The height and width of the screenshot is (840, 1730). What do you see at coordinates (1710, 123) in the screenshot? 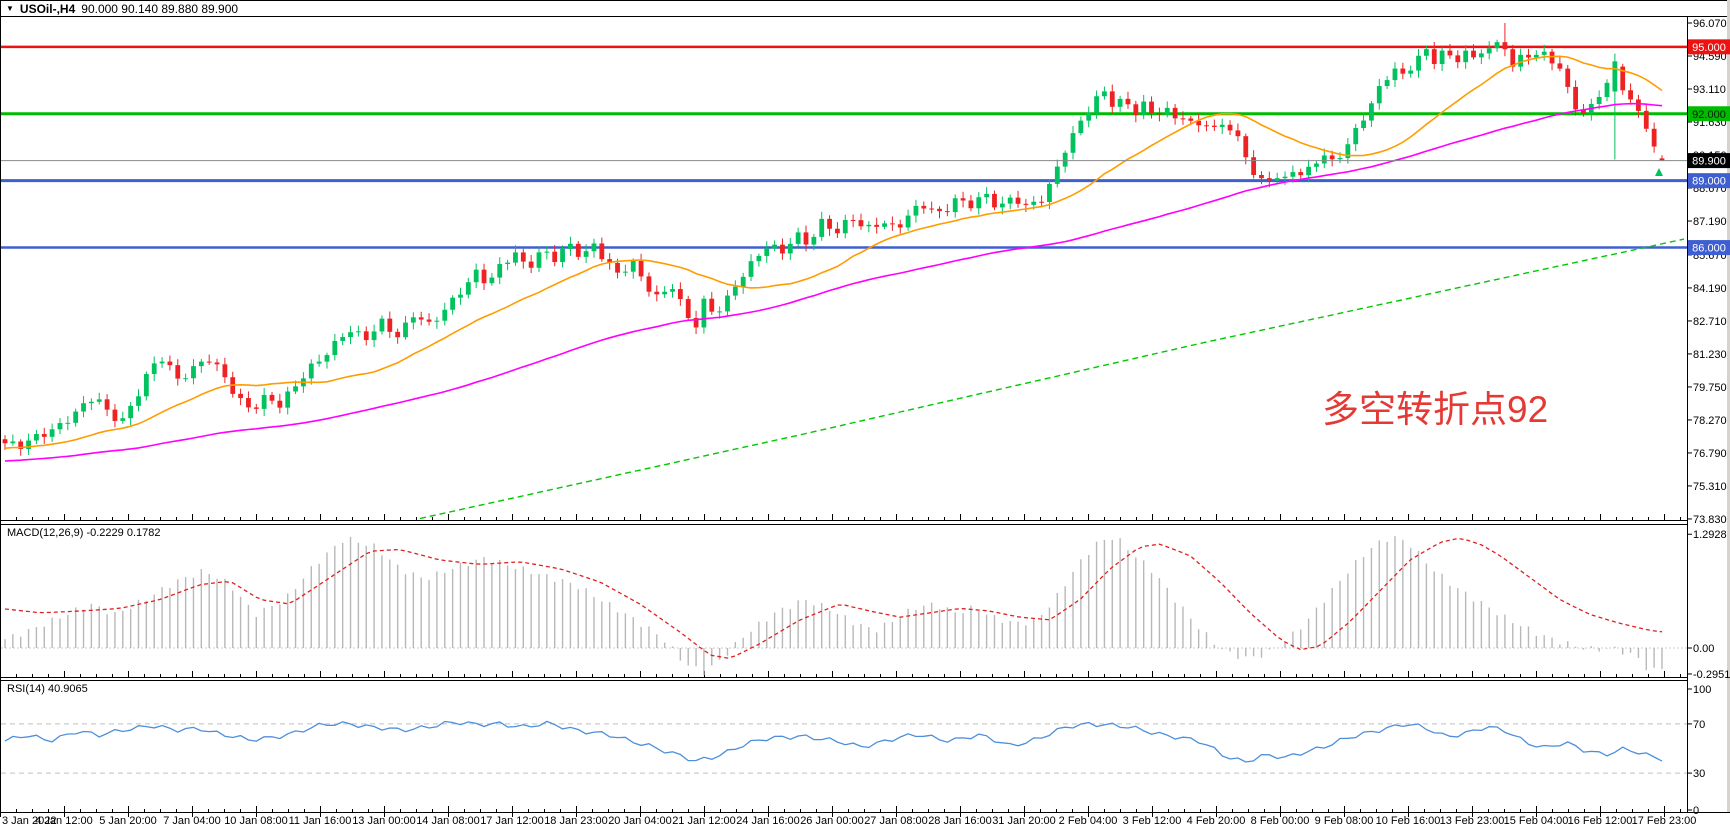
I see `price-tick-label: 91.630` at bounding box center [1710, 123].